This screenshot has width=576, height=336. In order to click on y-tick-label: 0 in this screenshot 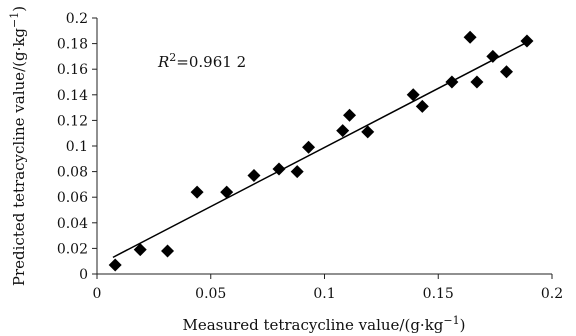, I will do `click(83, 275)`.